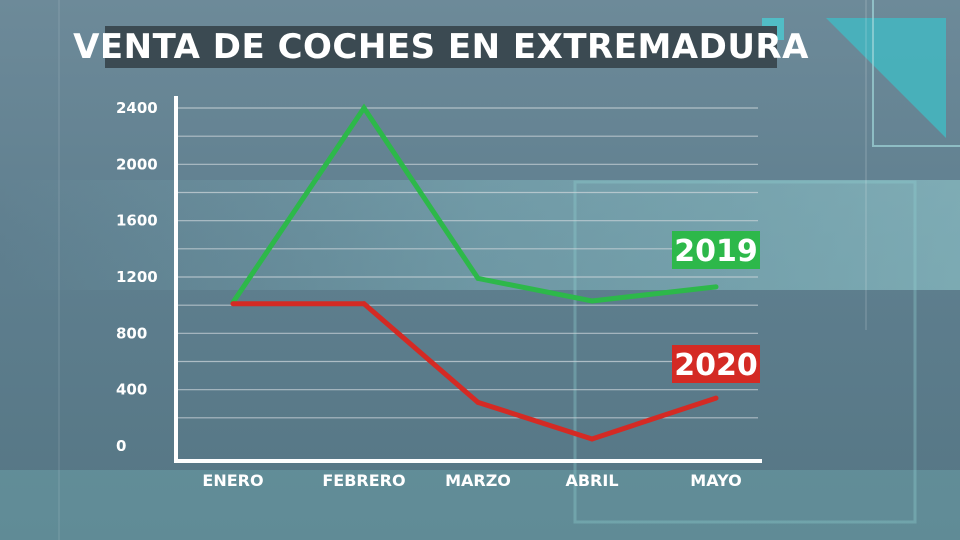 The height and width of the screenshot is (540, 960). What do you see at coordinates (715, 480) in the screenshot?
I see `x-tick-label: MAYO` at bounding box center [715, 480].